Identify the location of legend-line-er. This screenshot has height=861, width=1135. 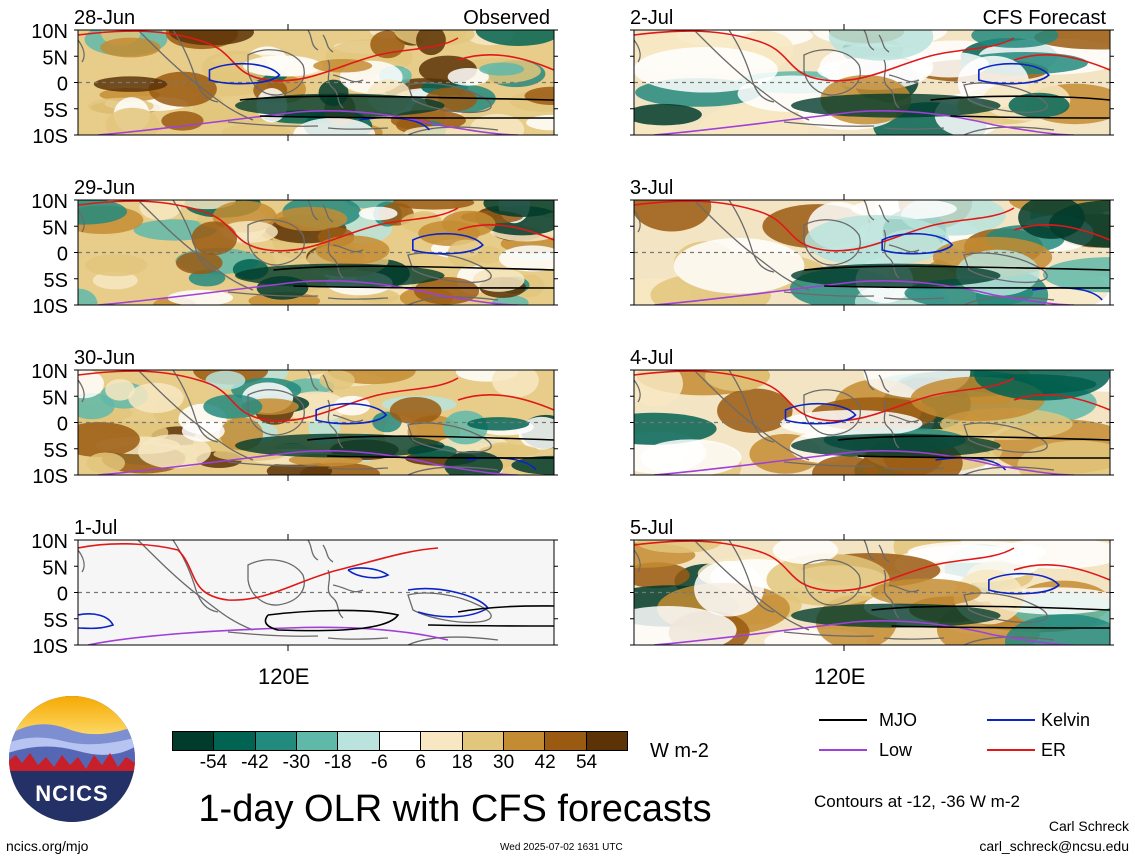
(1011, 750).